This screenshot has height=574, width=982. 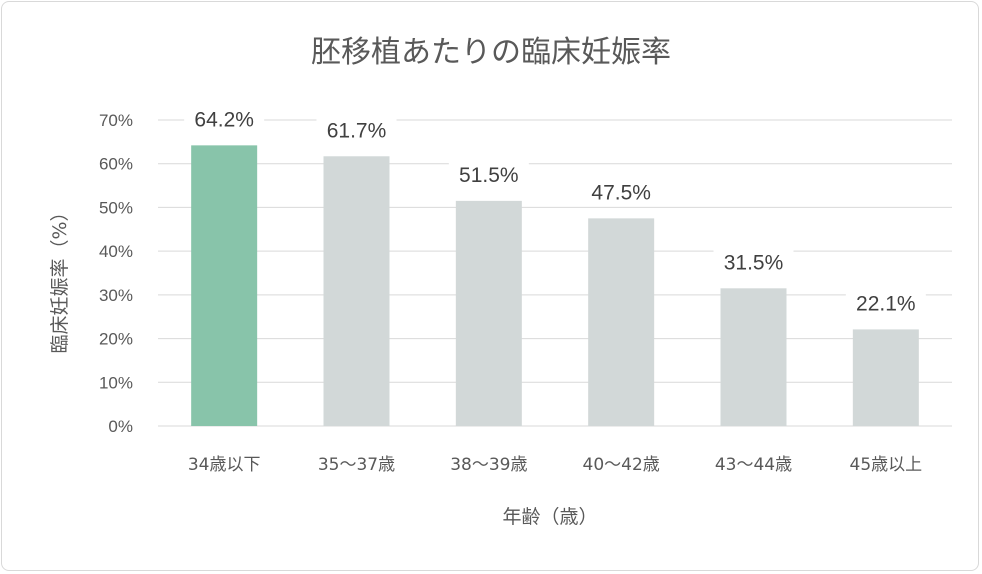 What do you see at coordinates (116, 273) in the screenshot?
I see `y-axis-ticks: 0% 10% 20% 30% 40% 50% 60% 70%` at bounding box center [116, 273].